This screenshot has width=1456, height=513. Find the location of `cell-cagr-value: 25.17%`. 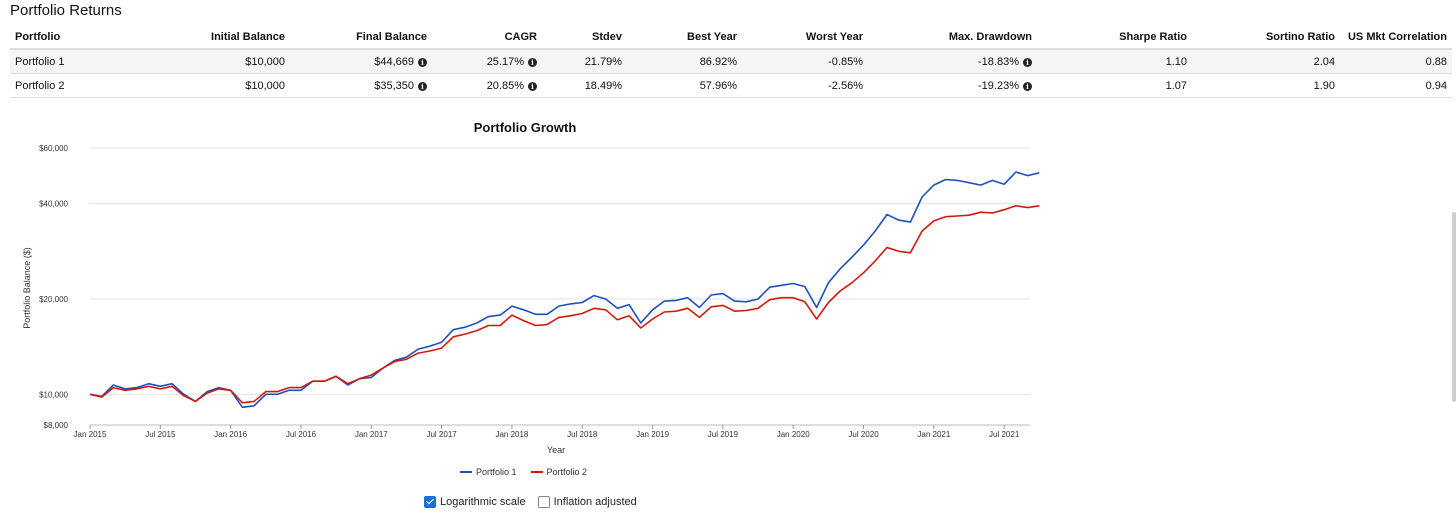

cell-cagr-value: 25.17% is located at coordinates (505, 61).